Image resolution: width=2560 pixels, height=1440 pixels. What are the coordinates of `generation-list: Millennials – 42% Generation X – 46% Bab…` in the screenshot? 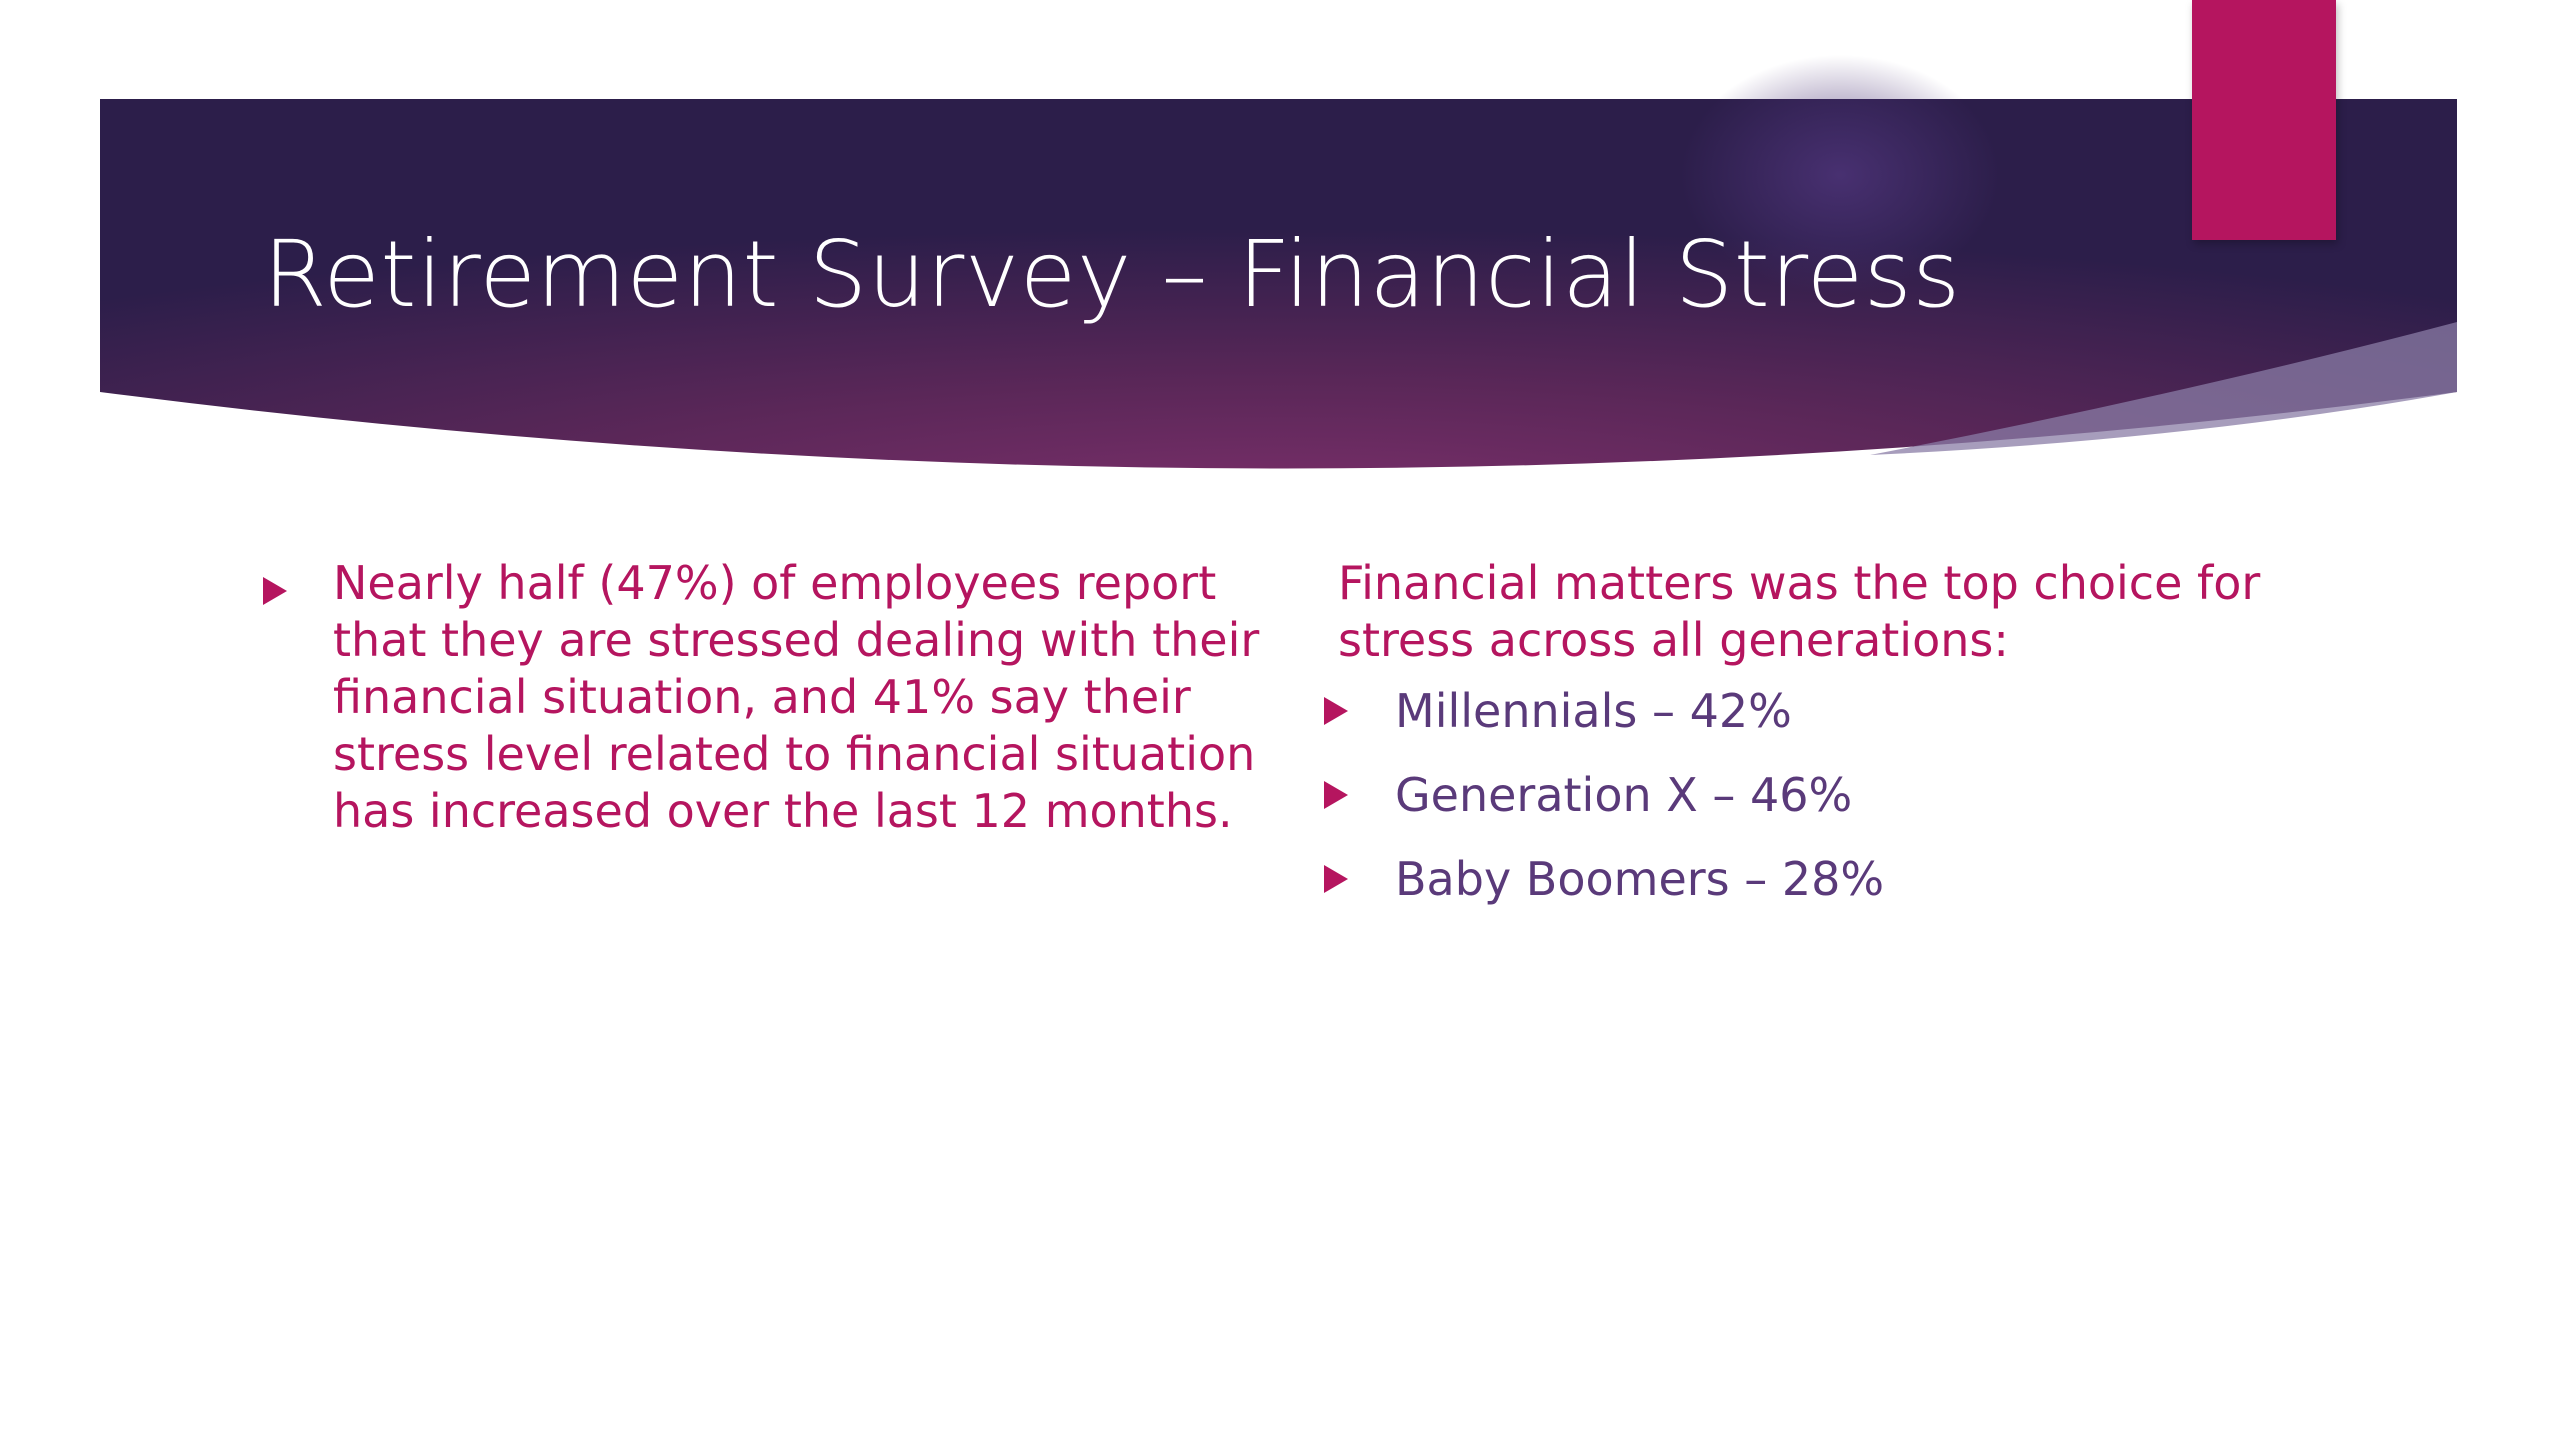 It's located at (1831, 809).